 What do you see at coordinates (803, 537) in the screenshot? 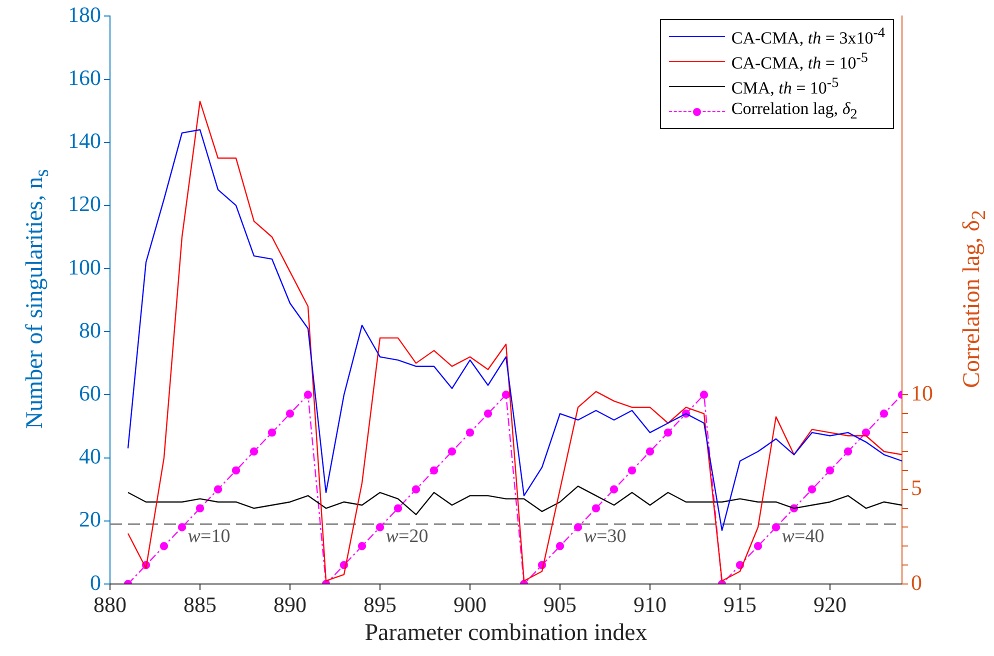
I see `annotation: w=40` at bounding box center [803, 537].